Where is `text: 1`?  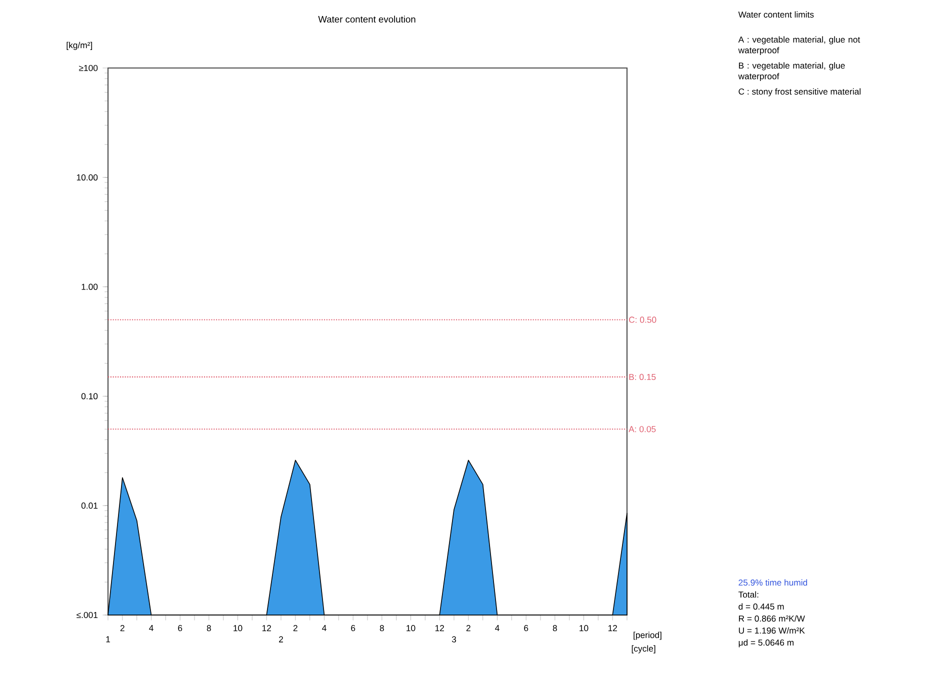
text: 1 is located at coordinates (108, 639).